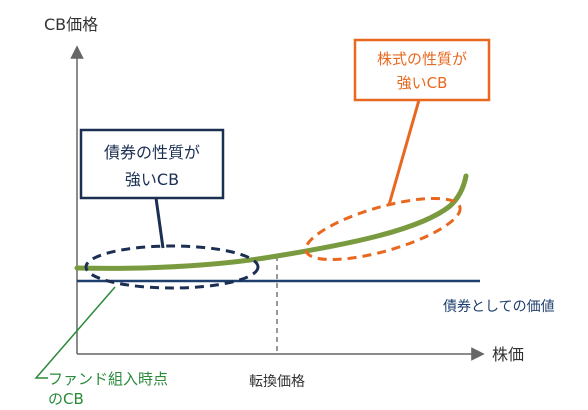 The width and height of the screenshot is (588, 410). Describe the element at coordinates (422, 70) in the screenshot. I see `stock-callout-box` at that location.